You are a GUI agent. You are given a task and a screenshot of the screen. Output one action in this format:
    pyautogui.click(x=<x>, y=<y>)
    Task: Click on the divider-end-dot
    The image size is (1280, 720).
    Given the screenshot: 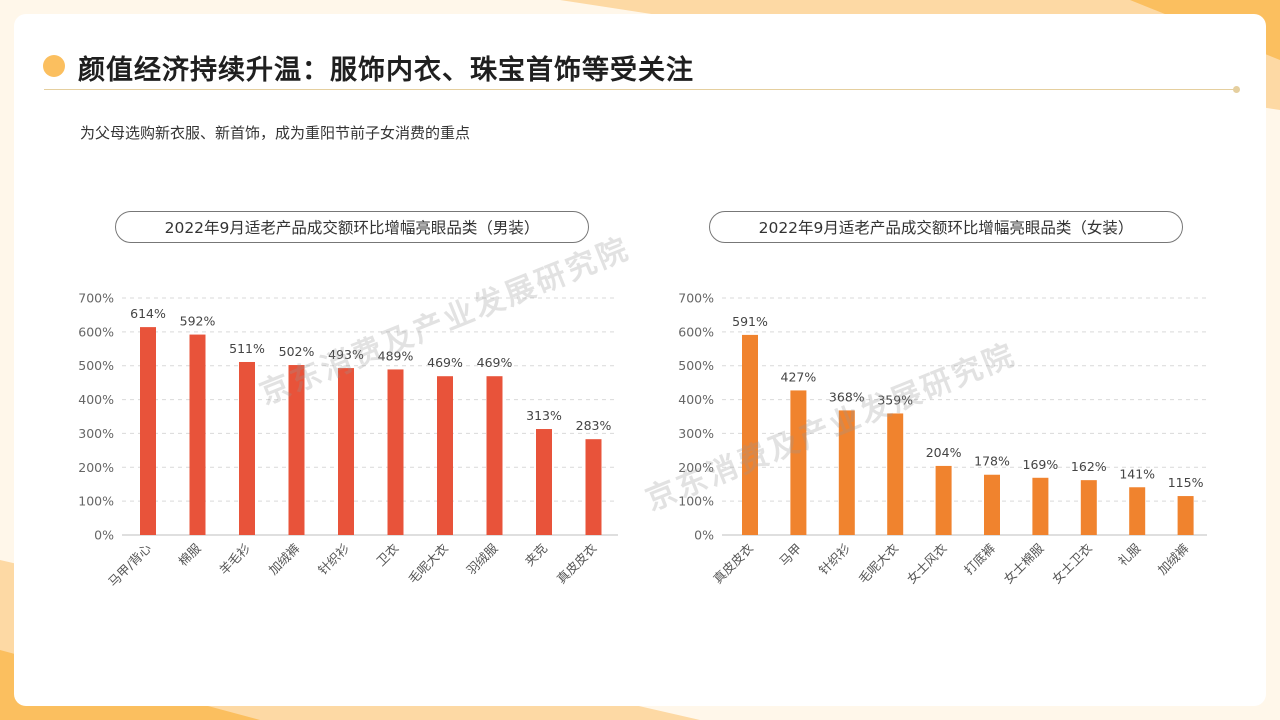 What is the action you would take?
    pyautogui.click(x=1236, y=89)
    